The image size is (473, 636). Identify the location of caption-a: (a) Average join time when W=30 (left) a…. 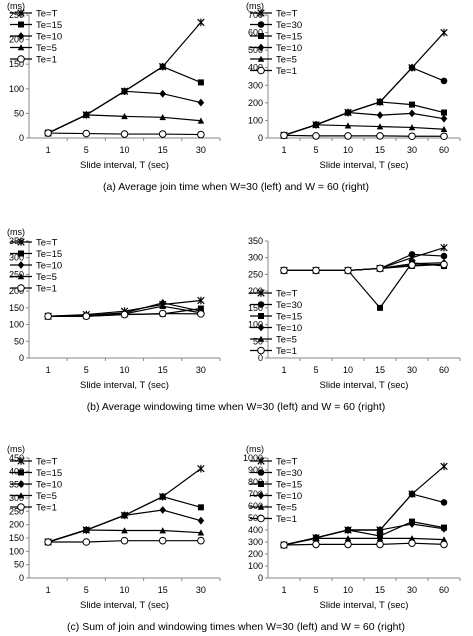
(236, 187).